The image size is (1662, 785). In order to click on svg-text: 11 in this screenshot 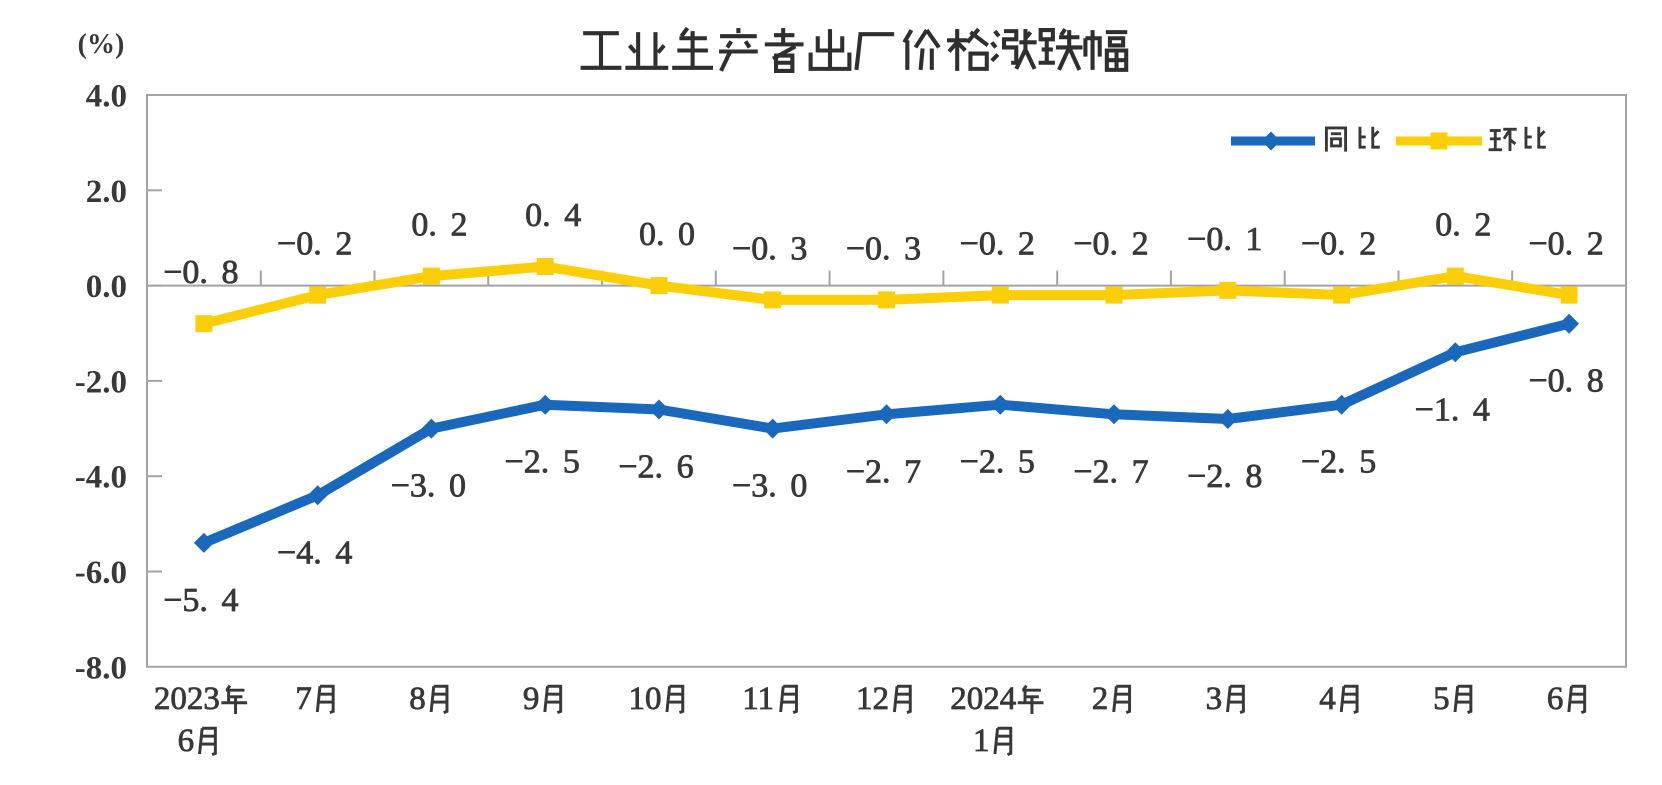, I will do `click(758, 699)`.